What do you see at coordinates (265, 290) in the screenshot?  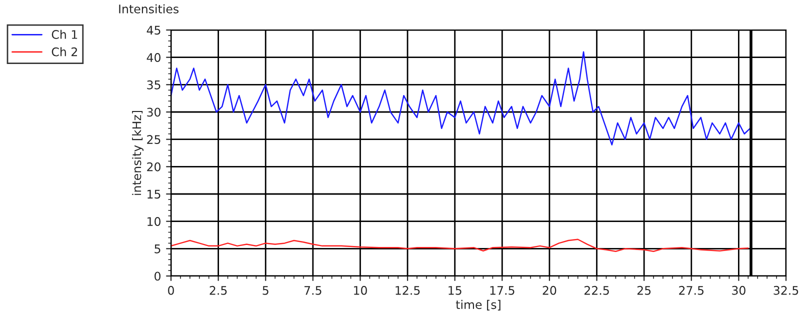 I see `x-tick-label: 5` at bounding box center [265, 290].